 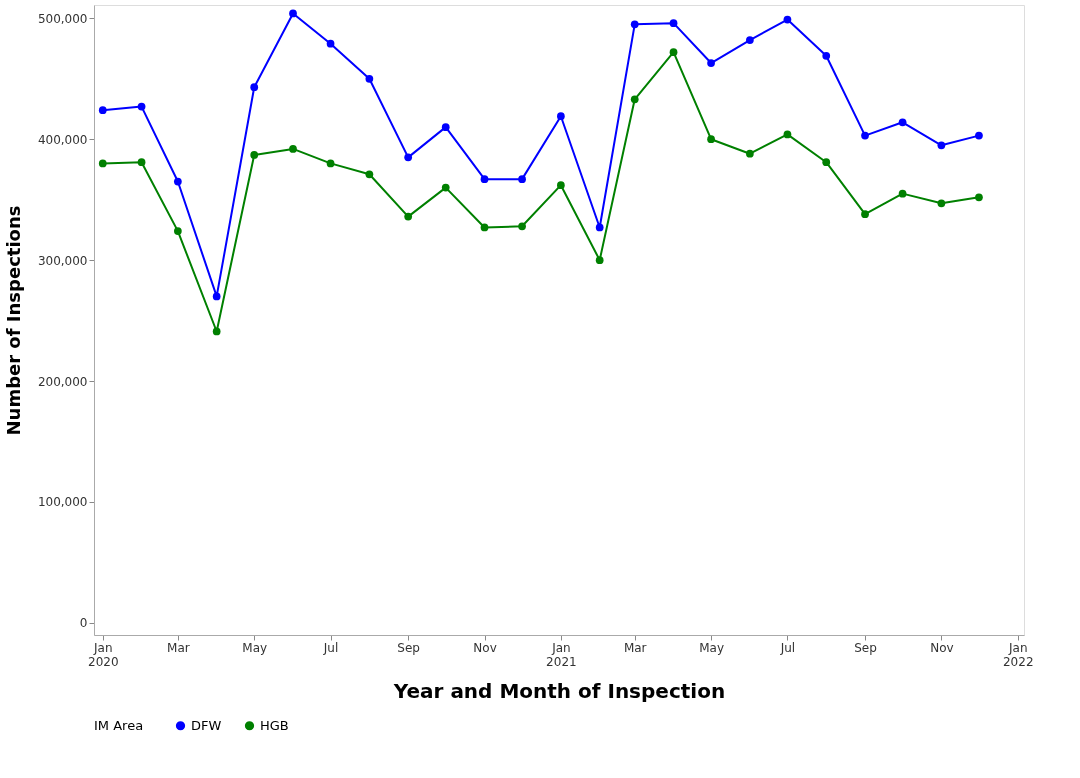 I want to click on y-tick-label: 200,000, so click(x=62, y=381).